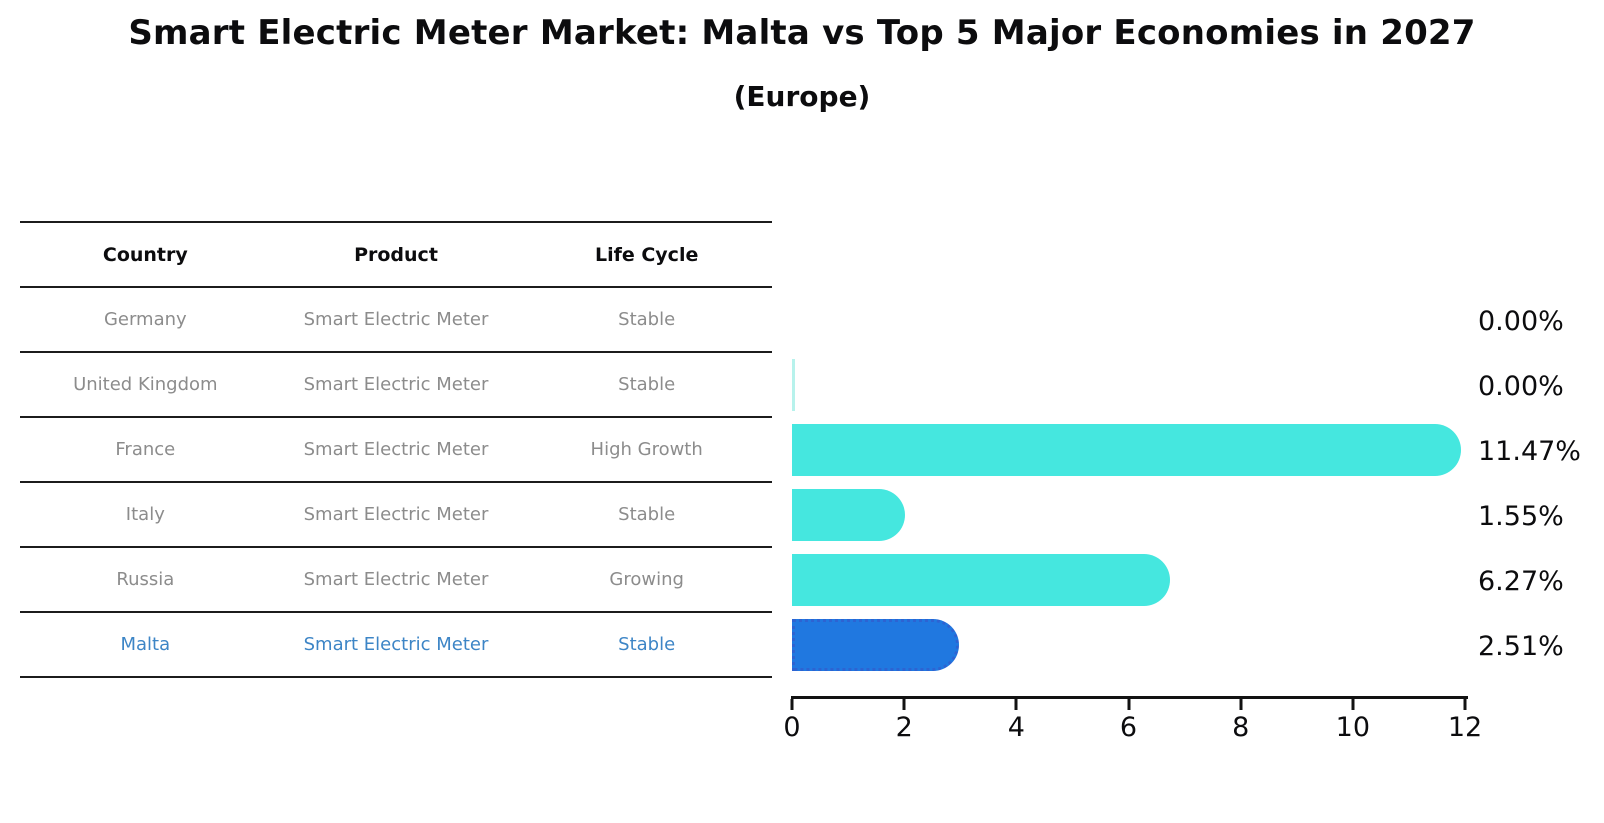  Describe the element at coordinates (1016, 727) in the screenshot. I see `axis-tick-label: 4` at that location.